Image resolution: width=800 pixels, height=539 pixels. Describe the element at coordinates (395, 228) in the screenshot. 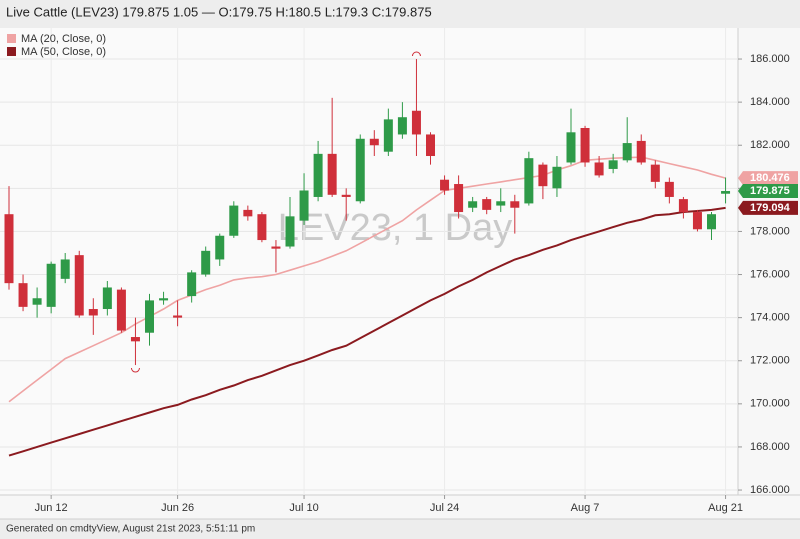

I see `watermark: LEV23, 1 Day` at that location.